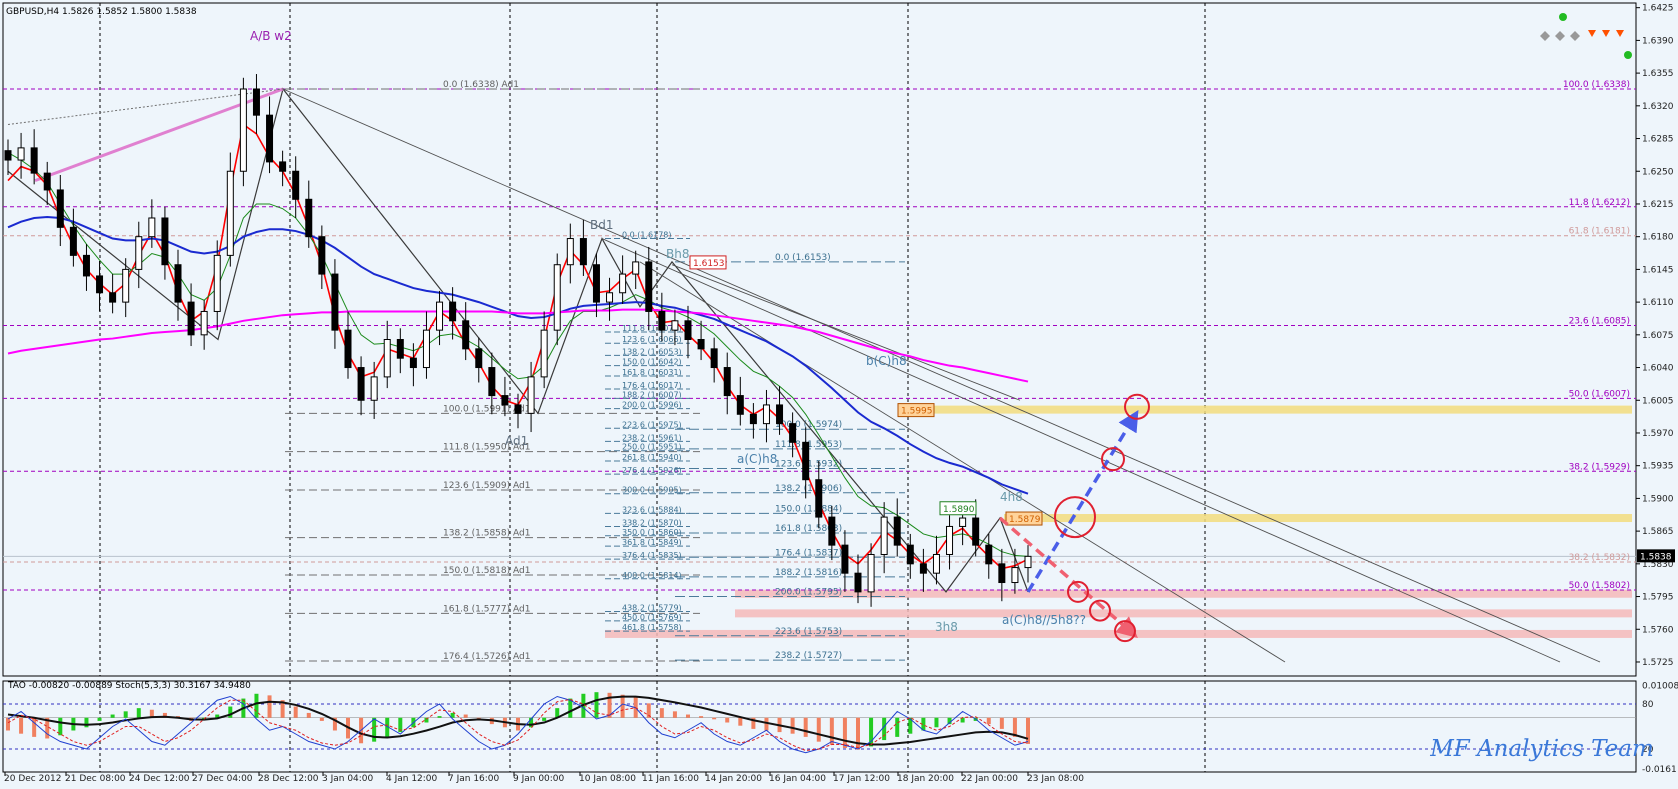  I want to click on price-tick-label: 1.6355, so click(1658, 74).